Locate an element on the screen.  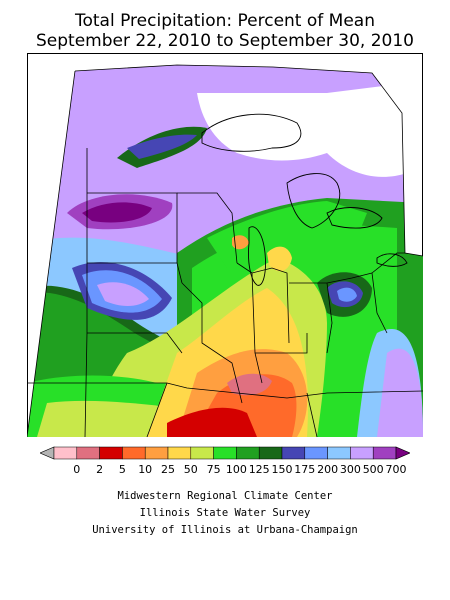
legend-tick-label: 175 is located at coordinates (305, 469).